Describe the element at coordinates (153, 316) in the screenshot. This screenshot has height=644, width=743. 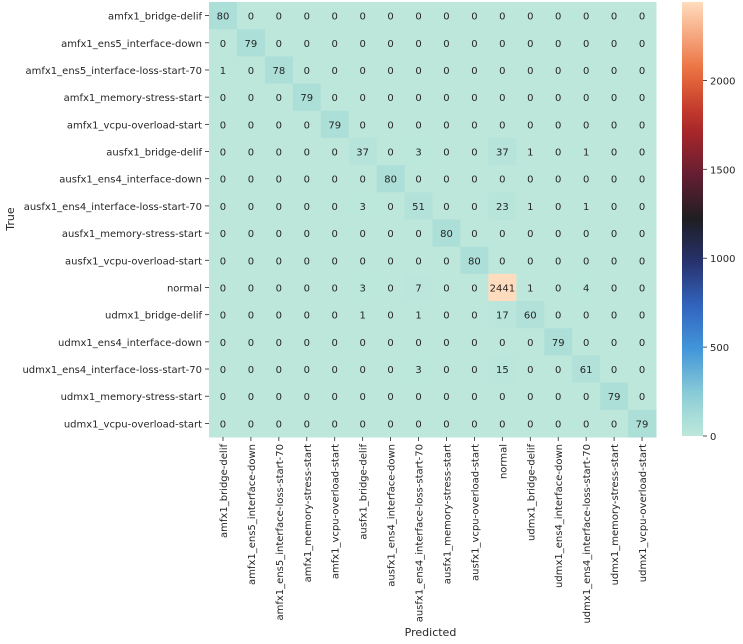
I see `y-tick-label: udmx1_bridge-delif` at that location.